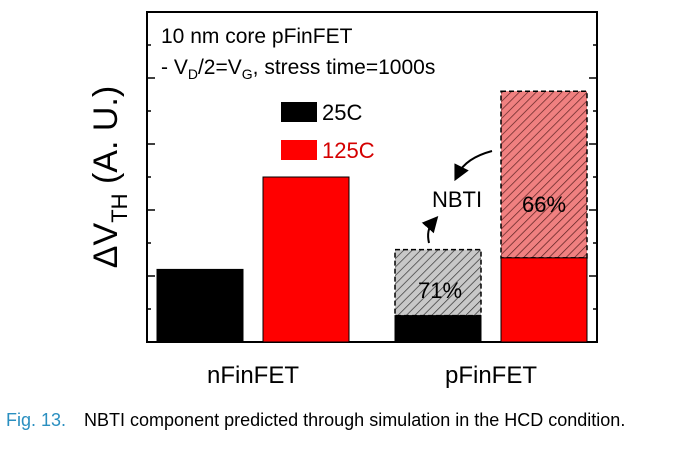  Describe the element at coordinates (299, 150) in the screenshot. I see `legend-swatch-125c` at that location.